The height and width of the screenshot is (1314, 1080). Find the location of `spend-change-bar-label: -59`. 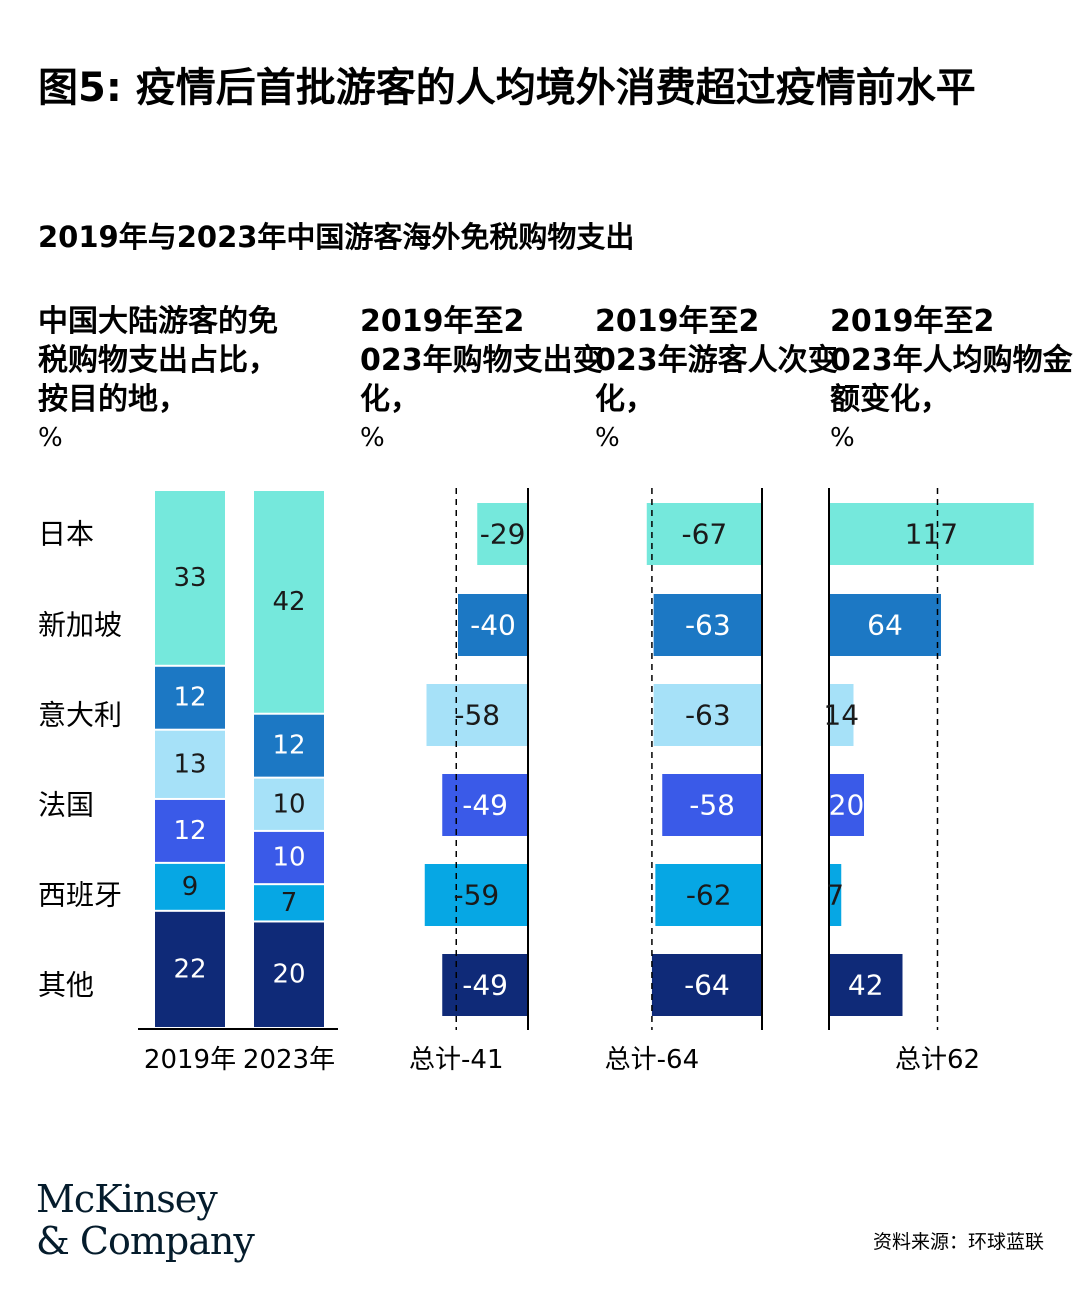

spend-change-bar-label: -59 is located at coordinates (477, 895).